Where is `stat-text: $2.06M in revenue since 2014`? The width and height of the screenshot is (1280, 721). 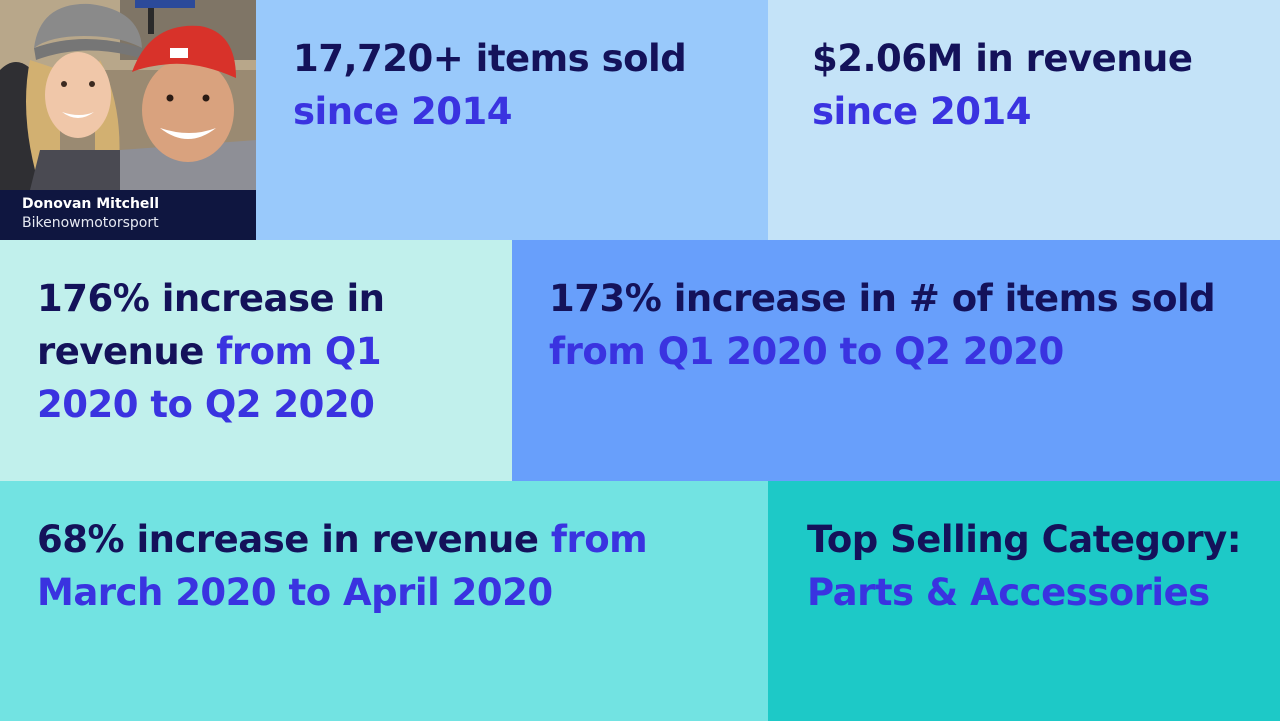 stat-text: $2.06M in revenue since 2014 is located at coordinates (1042, 85).